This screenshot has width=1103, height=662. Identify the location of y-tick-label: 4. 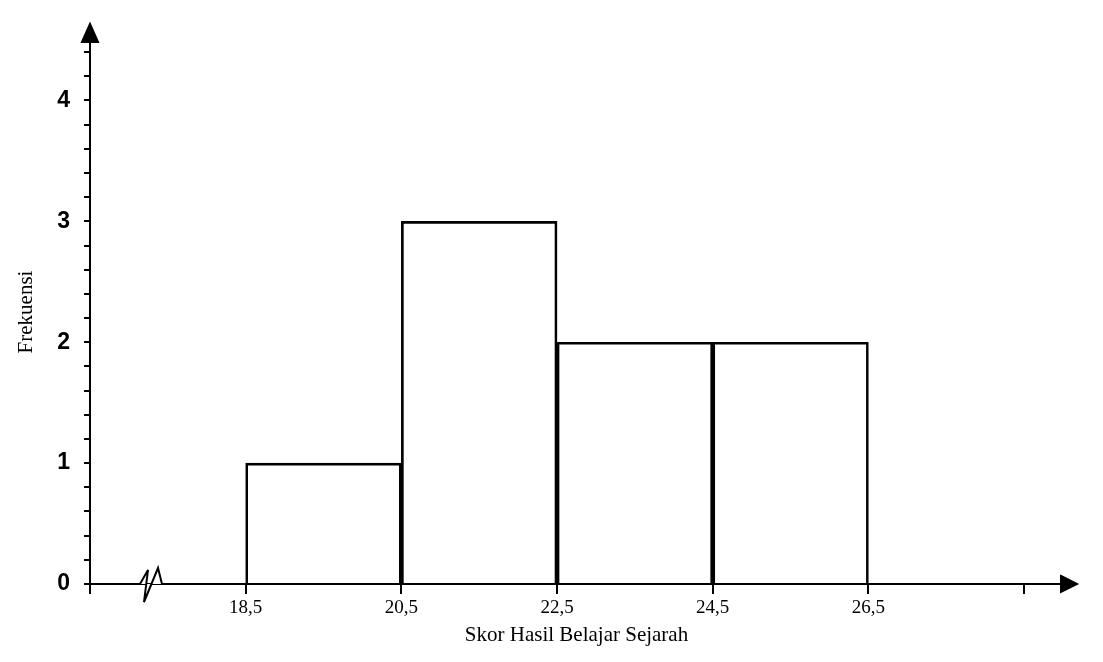
(64, 98).